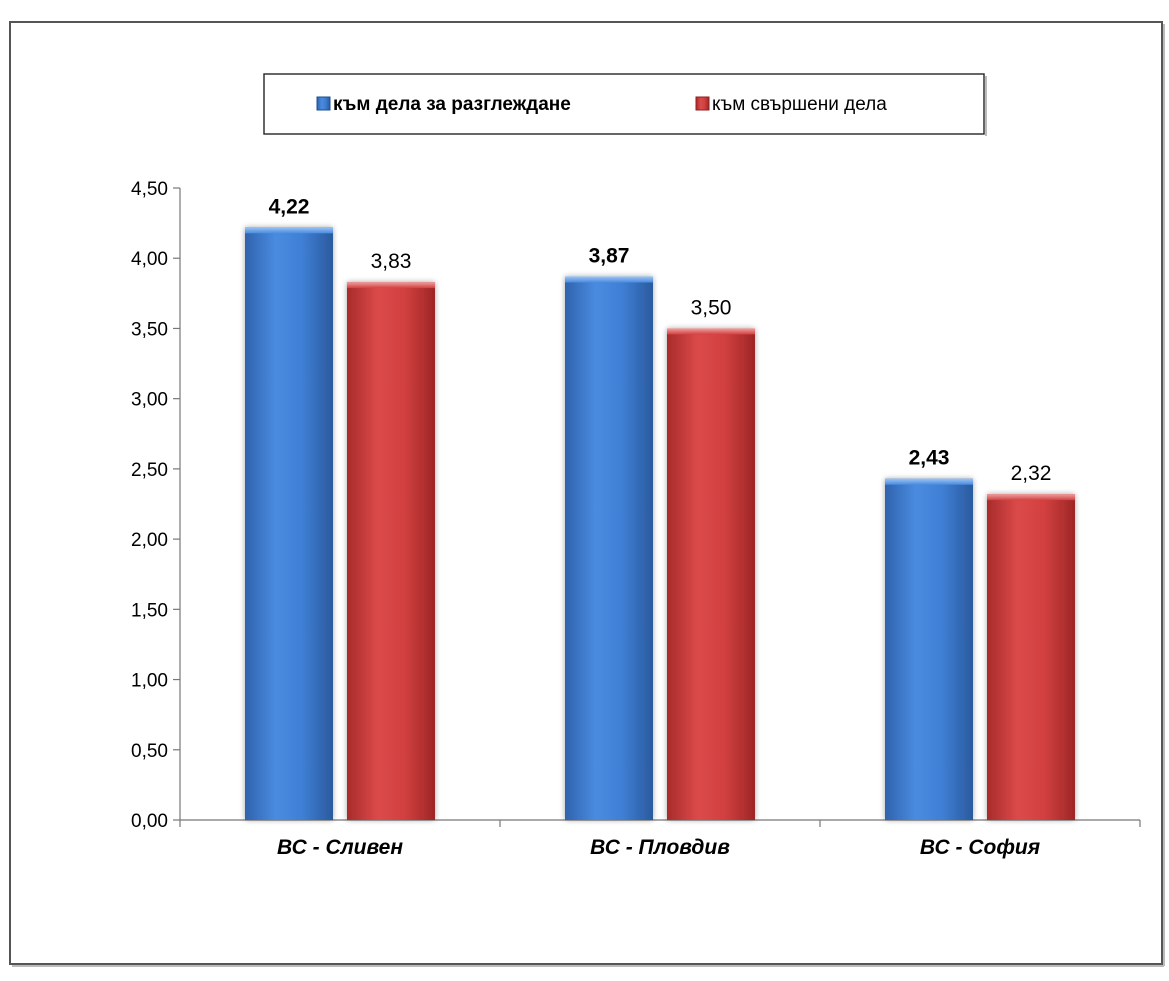 This screenshot has width=1169, height=981. What do you see at coordinates (149, 470) in the screenshot?
I see `y-tick-label: 2,50` at bounding box center [149, 470].